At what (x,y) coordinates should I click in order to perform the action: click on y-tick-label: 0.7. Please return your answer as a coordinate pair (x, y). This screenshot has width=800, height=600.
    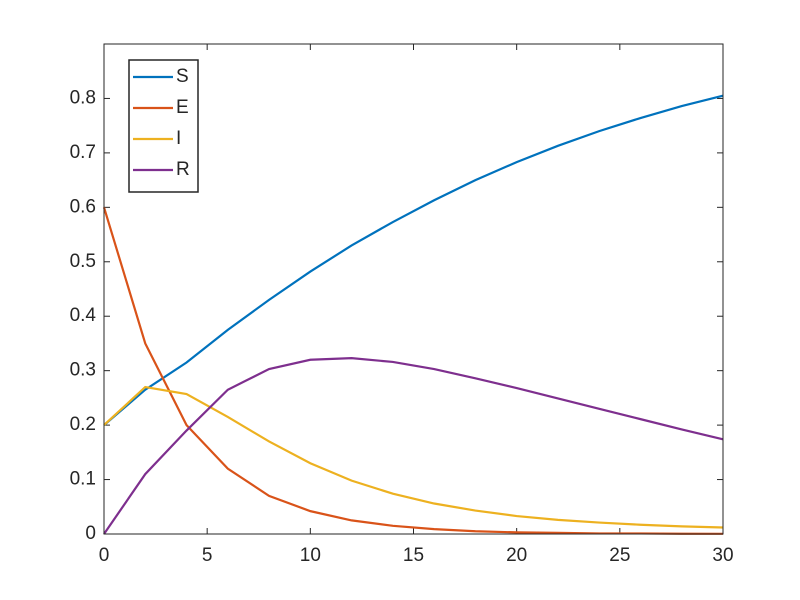
    Looking at the image, I should click on (83, 152).